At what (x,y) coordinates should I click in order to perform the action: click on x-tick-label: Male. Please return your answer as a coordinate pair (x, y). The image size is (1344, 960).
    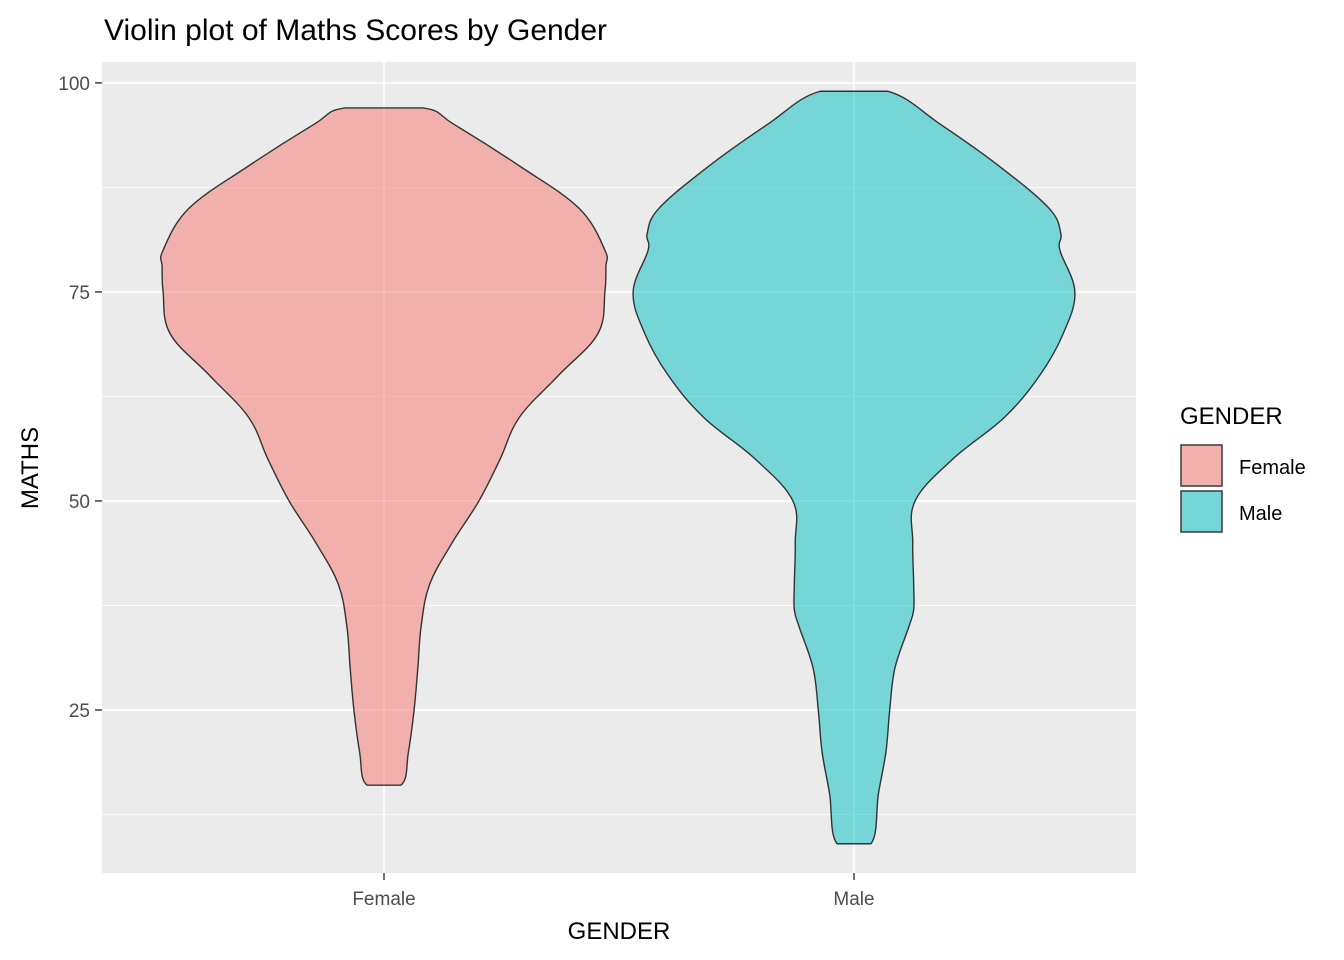
    Looking at the image, I should click on (853, 899).